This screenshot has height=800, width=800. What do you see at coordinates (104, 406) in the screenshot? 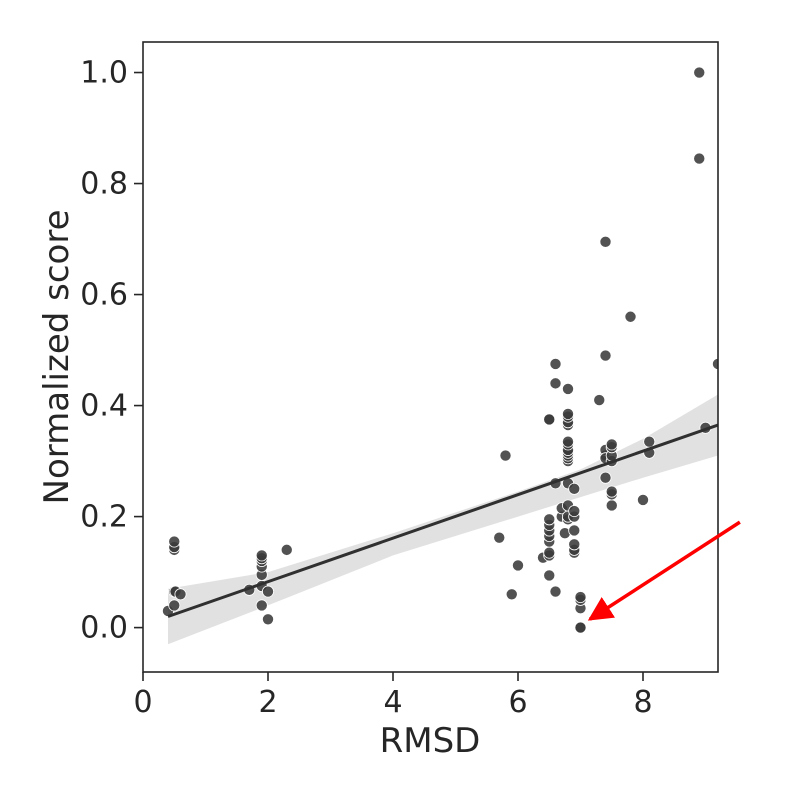
I see `y-tick-label: 0.4` at bounding box center [104, 406].